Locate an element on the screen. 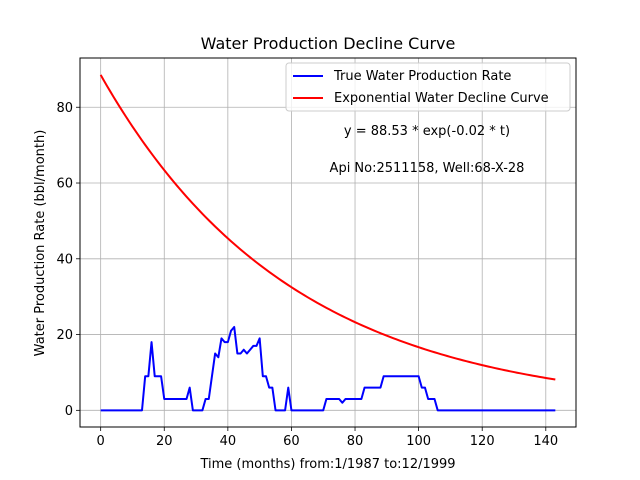 This screenshot has width=640, height=480. chart-title: Water Production Decline Curve is located at coordinates (328, 43).